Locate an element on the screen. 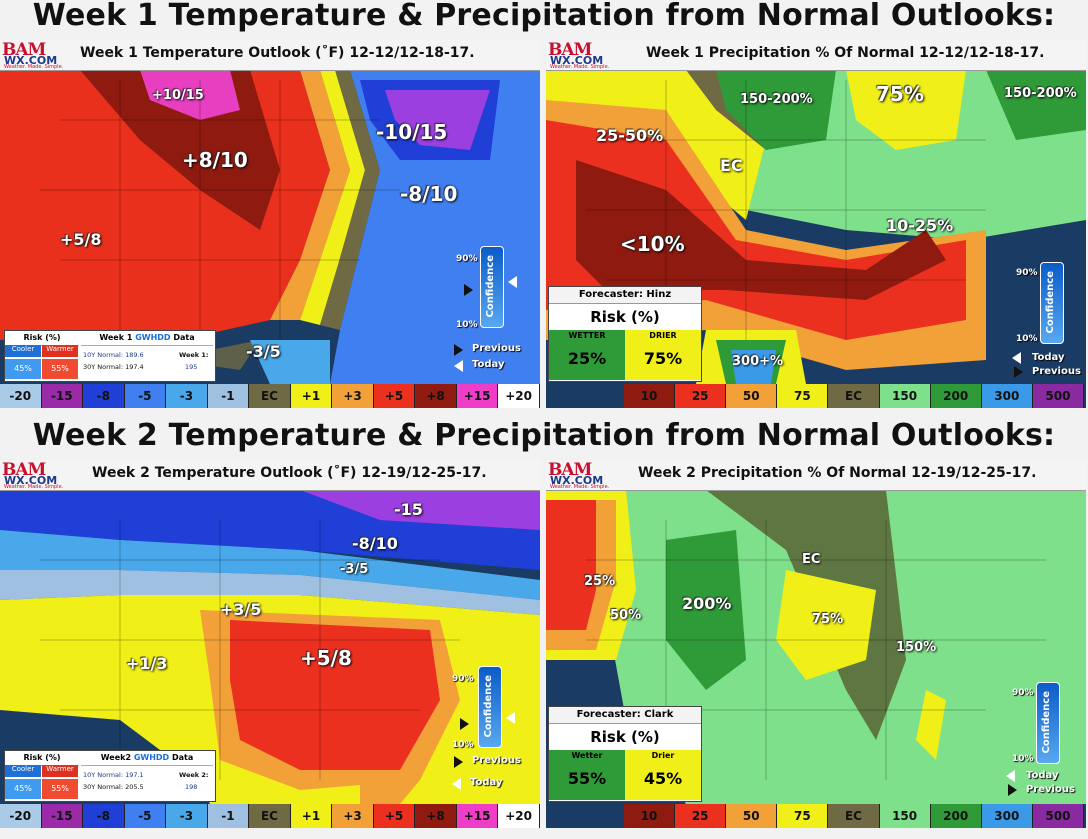 This screenshot has width=1088, height=839. temperature-legend: -20 -15 -8 -5 -3 -1 EC +1 +3 +5 +8 +15 +20 is located at coordinates (270, 396).